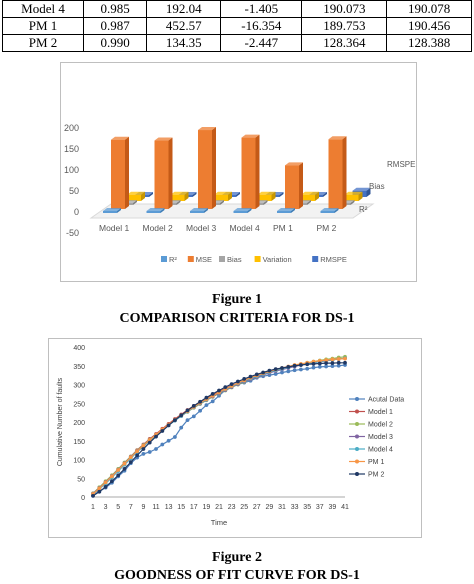 The image size is (474, 584). I want to click on y-tick-label: 250, so click(79, 404).